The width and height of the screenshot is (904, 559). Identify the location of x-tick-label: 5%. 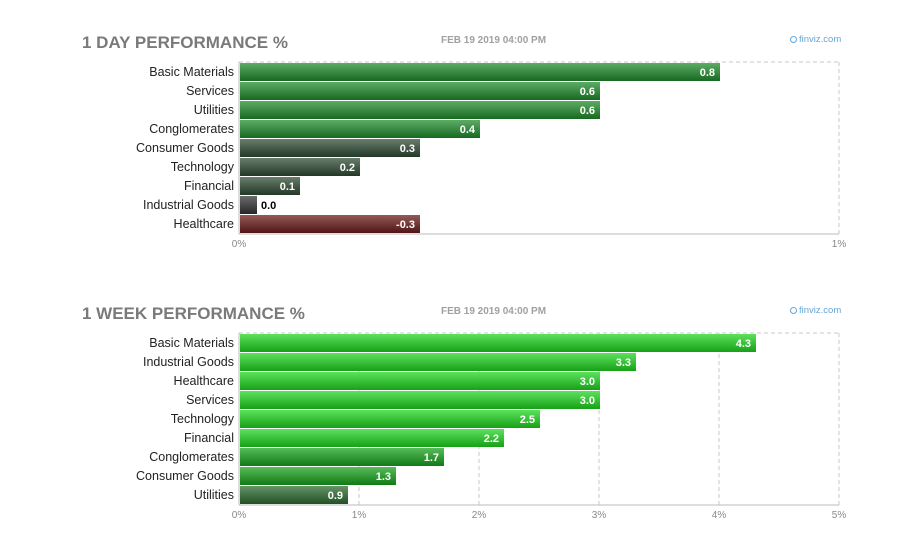
(839, 515).